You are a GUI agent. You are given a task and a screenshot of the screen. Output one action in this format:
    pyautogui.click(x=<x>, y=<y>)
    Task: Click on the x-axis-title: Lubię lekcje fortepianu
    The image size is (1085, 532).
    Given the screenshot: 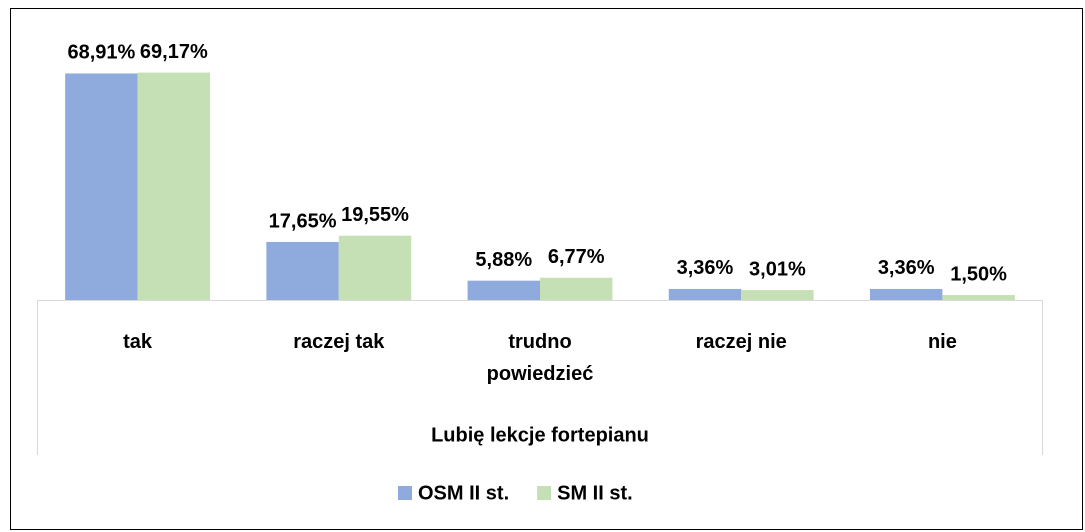 What is the action you would take?
    pyautogui.click(x=540, y=435)
    